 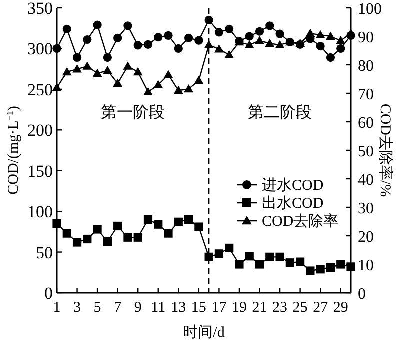 What do you see at coordinates (133, 113) in the screenshot?
I see `annotation: 第一阶段` at bounding box center [133, 113].